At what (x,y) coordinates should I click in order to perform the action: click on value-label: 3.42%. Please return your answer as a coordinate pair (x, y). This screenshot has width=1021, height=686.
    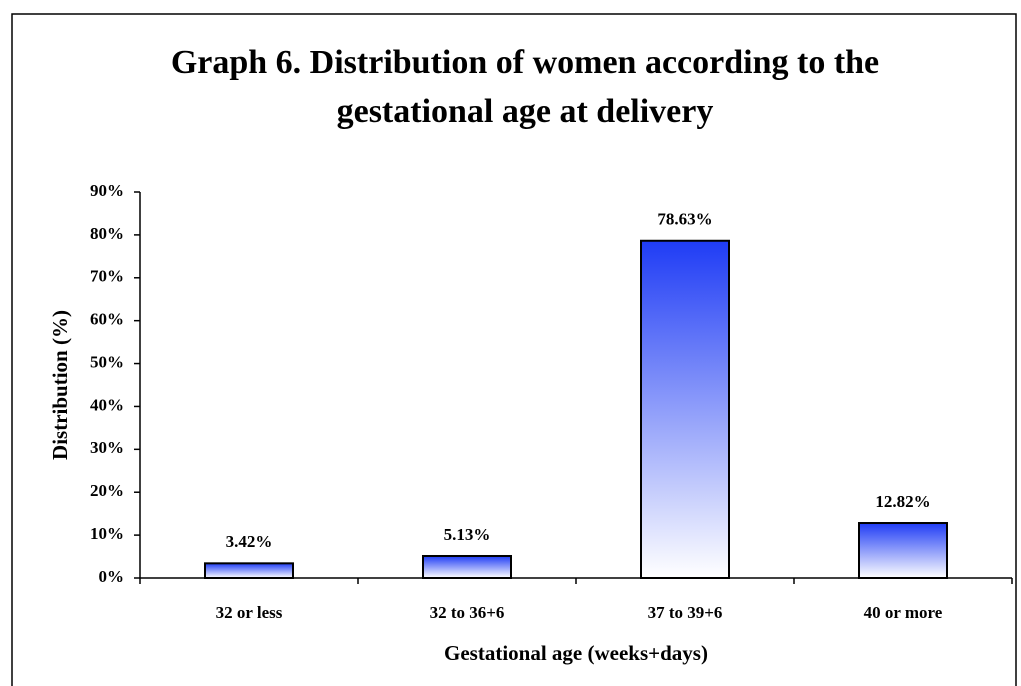
    Looking at the image, I should click on (249, 541).